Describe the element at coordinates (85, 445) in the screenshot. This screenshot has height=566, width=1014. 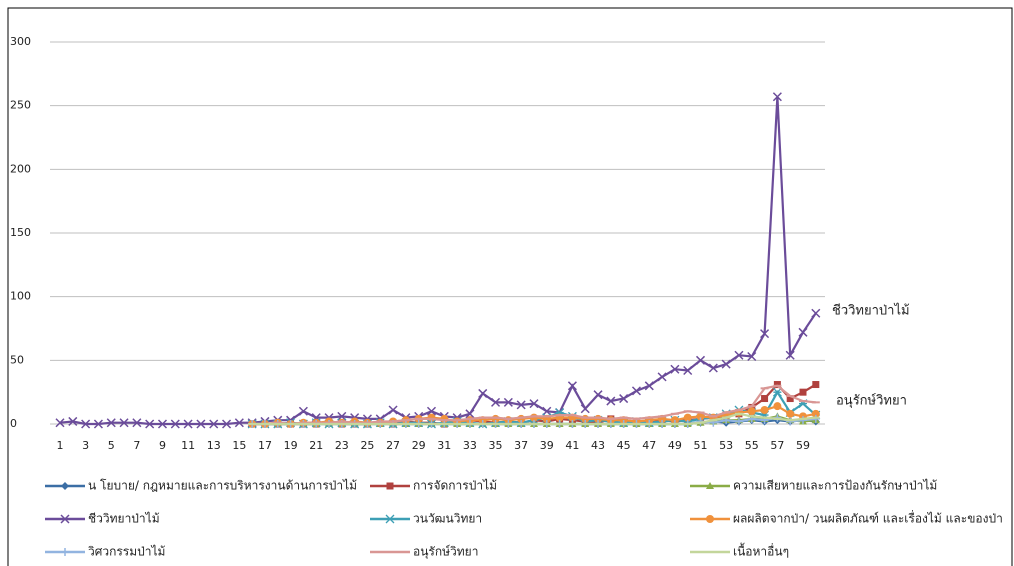
I see `x-tick-label: 3` at that location.